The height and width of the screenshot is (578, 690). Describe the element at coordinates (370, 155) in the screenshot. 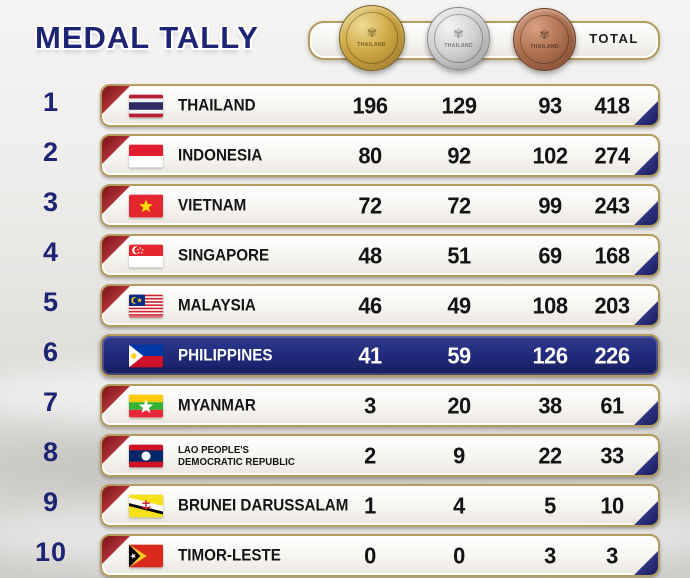

I see `gold-count: 80` at that location.